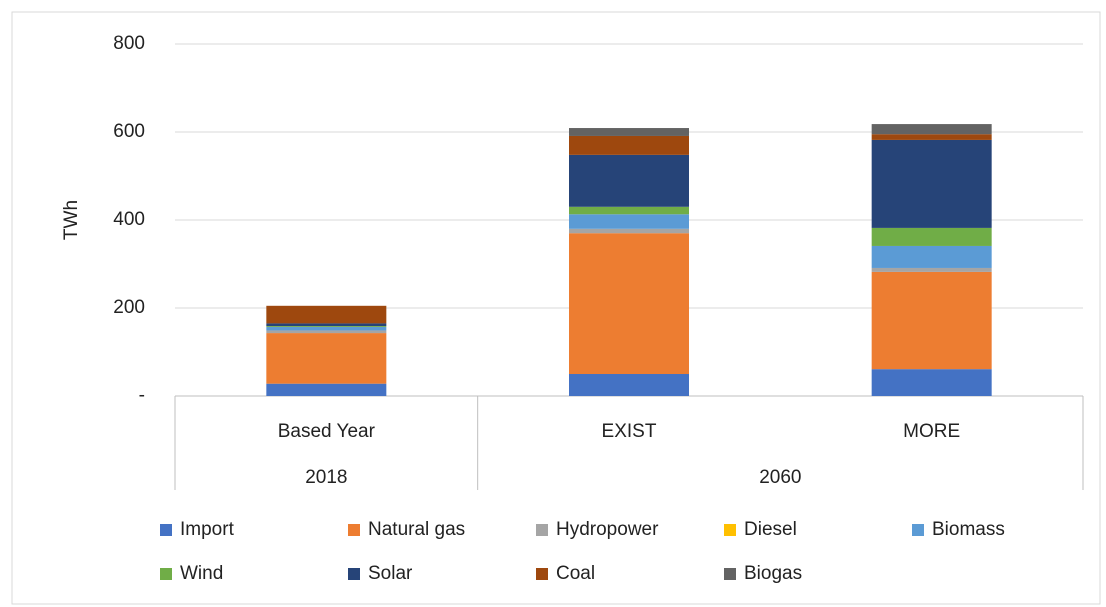 This screenshot has height=607, width=1106. I want to click on legend-label: Diesel, so click(770, 529).